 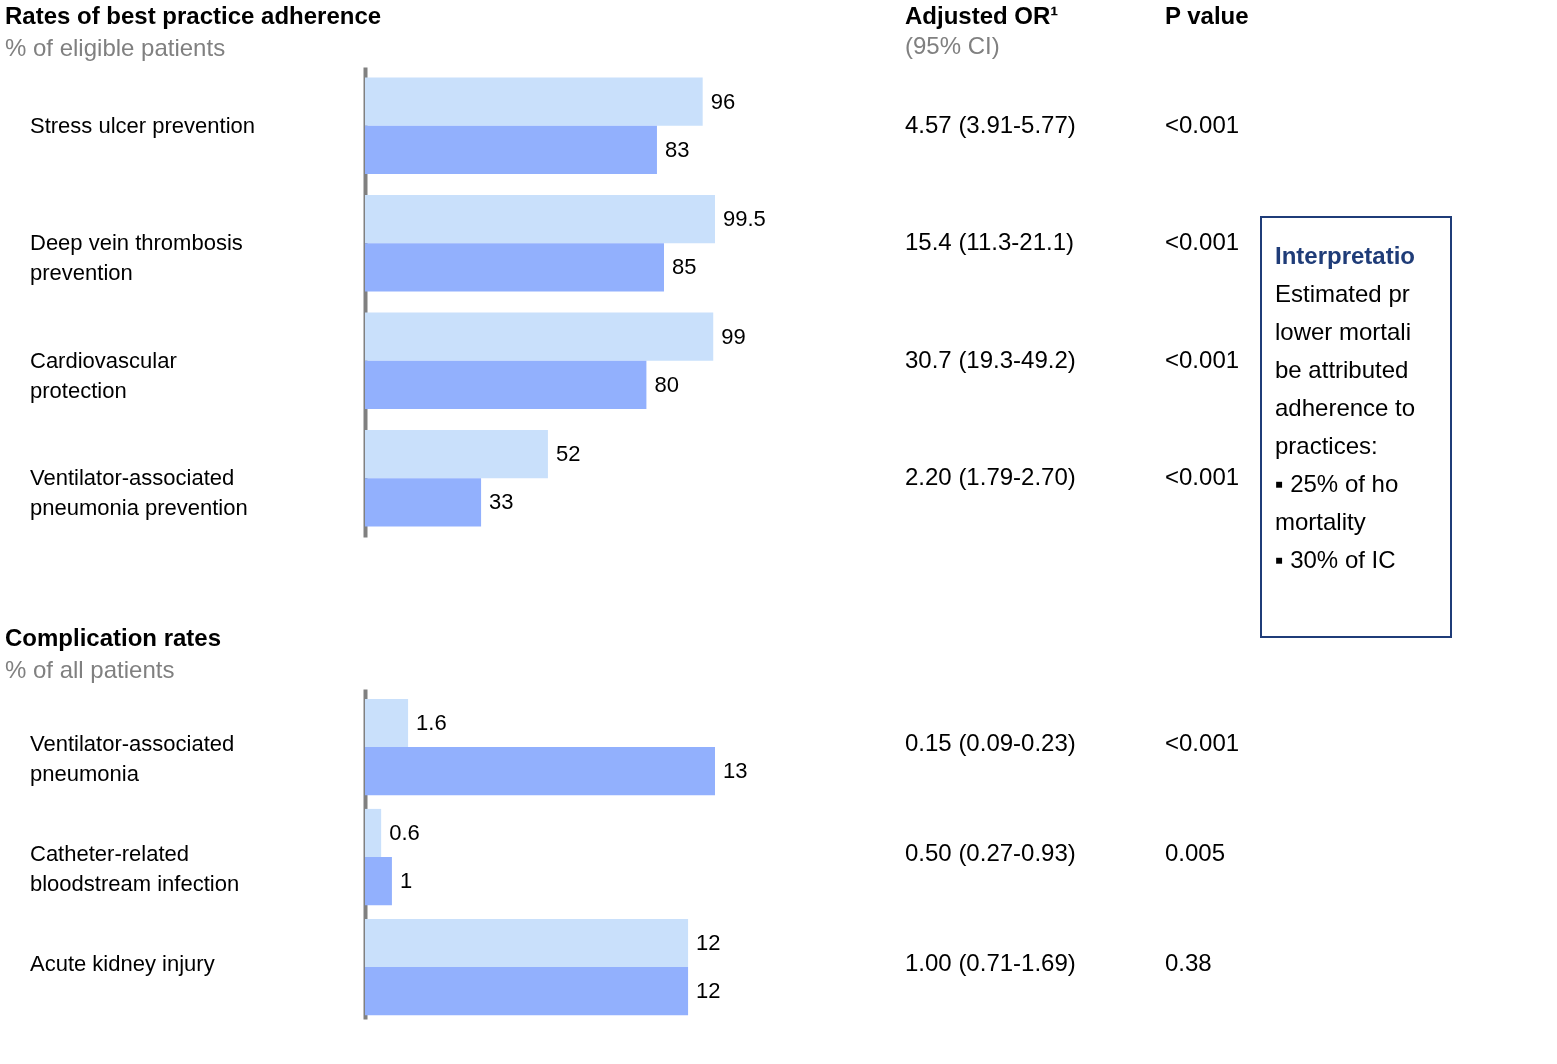 What do you see at coordinates (132, 758) in the screenshot?
I see `y-tick-label: Ventilator-associated pneumonia` at bounding box center [132, 758].